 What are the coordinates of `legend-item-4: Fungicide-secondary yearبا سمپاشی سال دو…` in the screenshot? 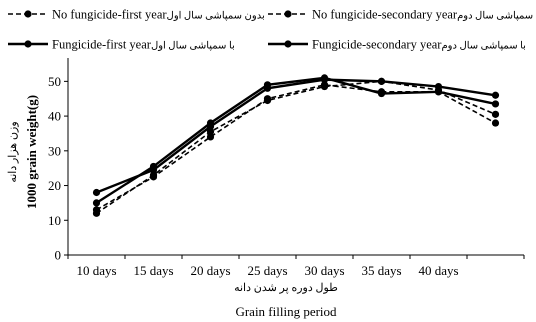 It's located at (397, 45).